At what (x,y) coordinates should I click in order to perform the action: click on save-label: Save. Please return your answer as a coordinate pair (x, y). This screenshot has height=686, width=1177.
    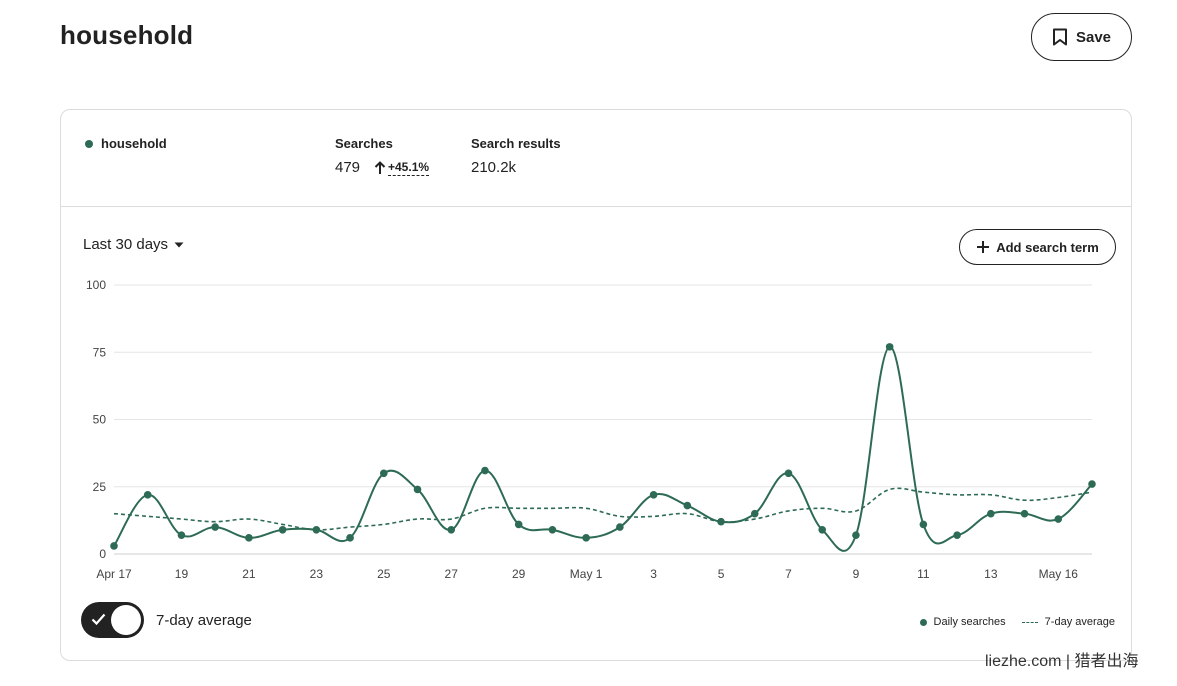
    Looking at the image, I should click on (1093, 37).